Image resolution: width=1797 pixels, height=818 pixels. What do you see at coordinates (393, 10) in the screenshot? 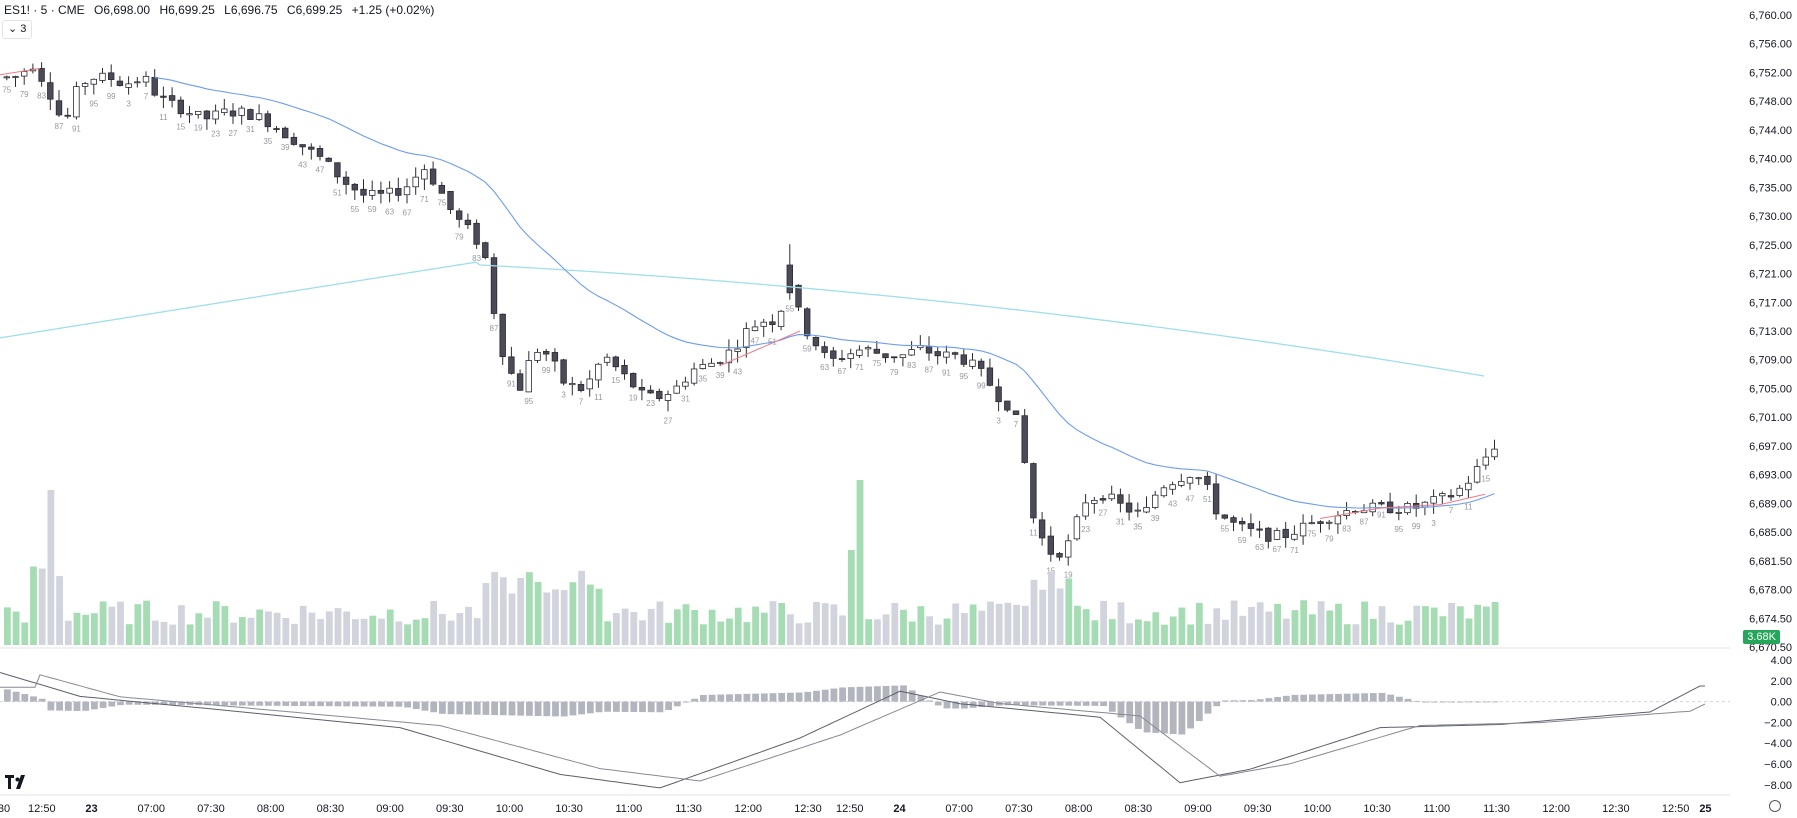
I see `change-value: +1.25 (+0.02%)` at bounding box center [393, 10].